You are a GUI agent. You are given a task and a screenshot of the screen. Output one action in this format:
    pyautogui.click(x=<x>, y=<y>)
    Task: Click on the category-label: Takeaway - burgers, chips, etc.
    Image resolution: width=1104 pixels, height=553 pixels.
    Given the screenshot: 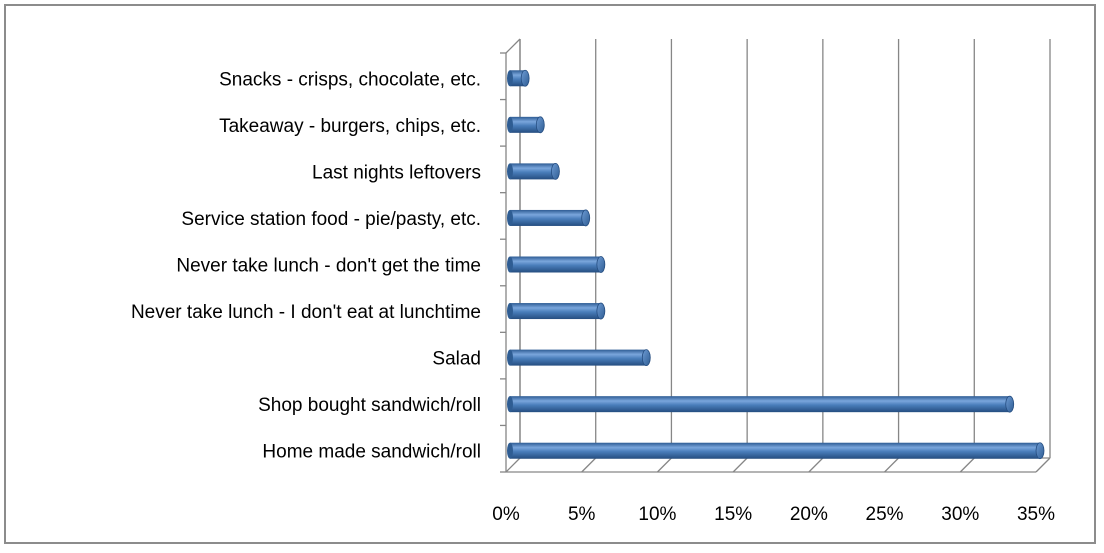 What is the action you would take?
    pyautogui.click(x=350, y=126)
    